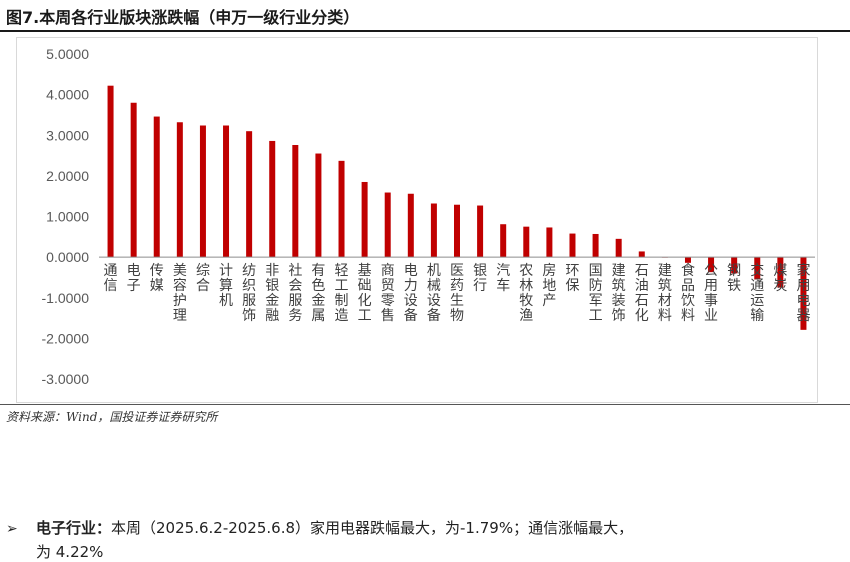 Image resolution: width=850 pixels, height=562 pixels. What do you see at coordinates (665, 293) in the screenshot?
I see `x-tick-label: 建筑材料` at bounding box center [665, 293].